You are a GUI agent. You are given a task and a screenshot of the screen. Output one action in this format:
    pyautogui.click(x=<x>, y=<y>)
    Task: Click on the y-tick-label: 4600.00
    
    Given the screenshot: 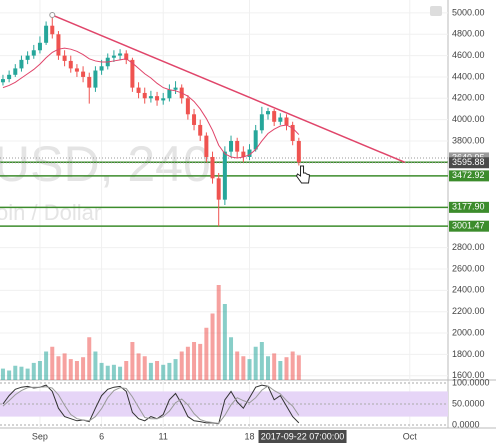 What is the action you would take?
    pyautogui.click(x=468, y=55)
    